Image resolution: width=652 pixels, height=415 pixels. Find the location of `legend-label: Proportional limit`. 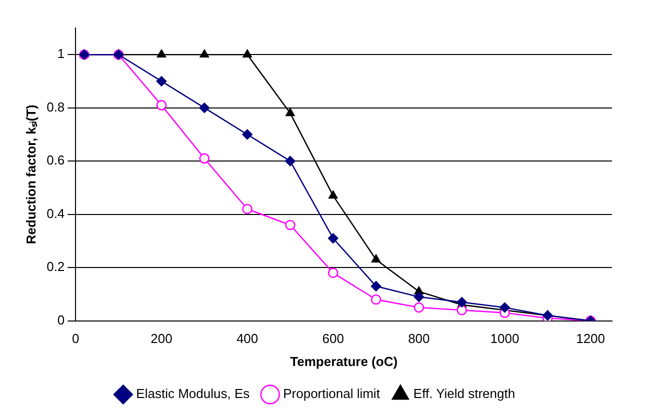

legend-label: Proportional limit is located at coordinates (331, 394).